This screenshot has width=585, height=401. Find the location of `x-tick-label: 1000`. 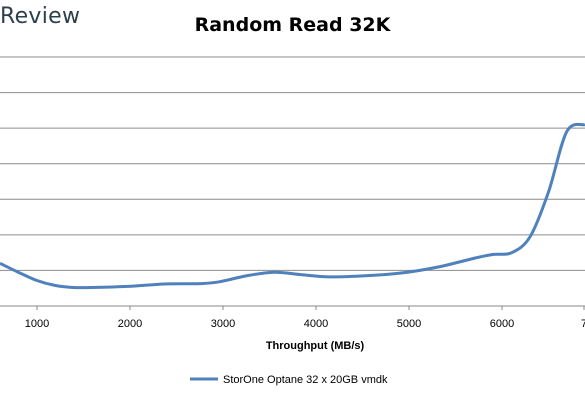

x-tick-label: 1000 is located at coordinates (37, 324).